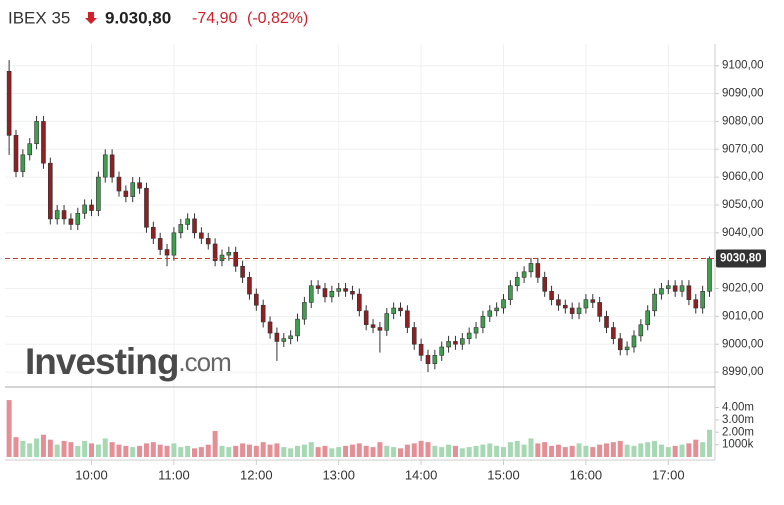  What do you see at coordinates (91, 18) in the screenshot?
I see `down-arrow-icon` at bounding box center [91, 18].